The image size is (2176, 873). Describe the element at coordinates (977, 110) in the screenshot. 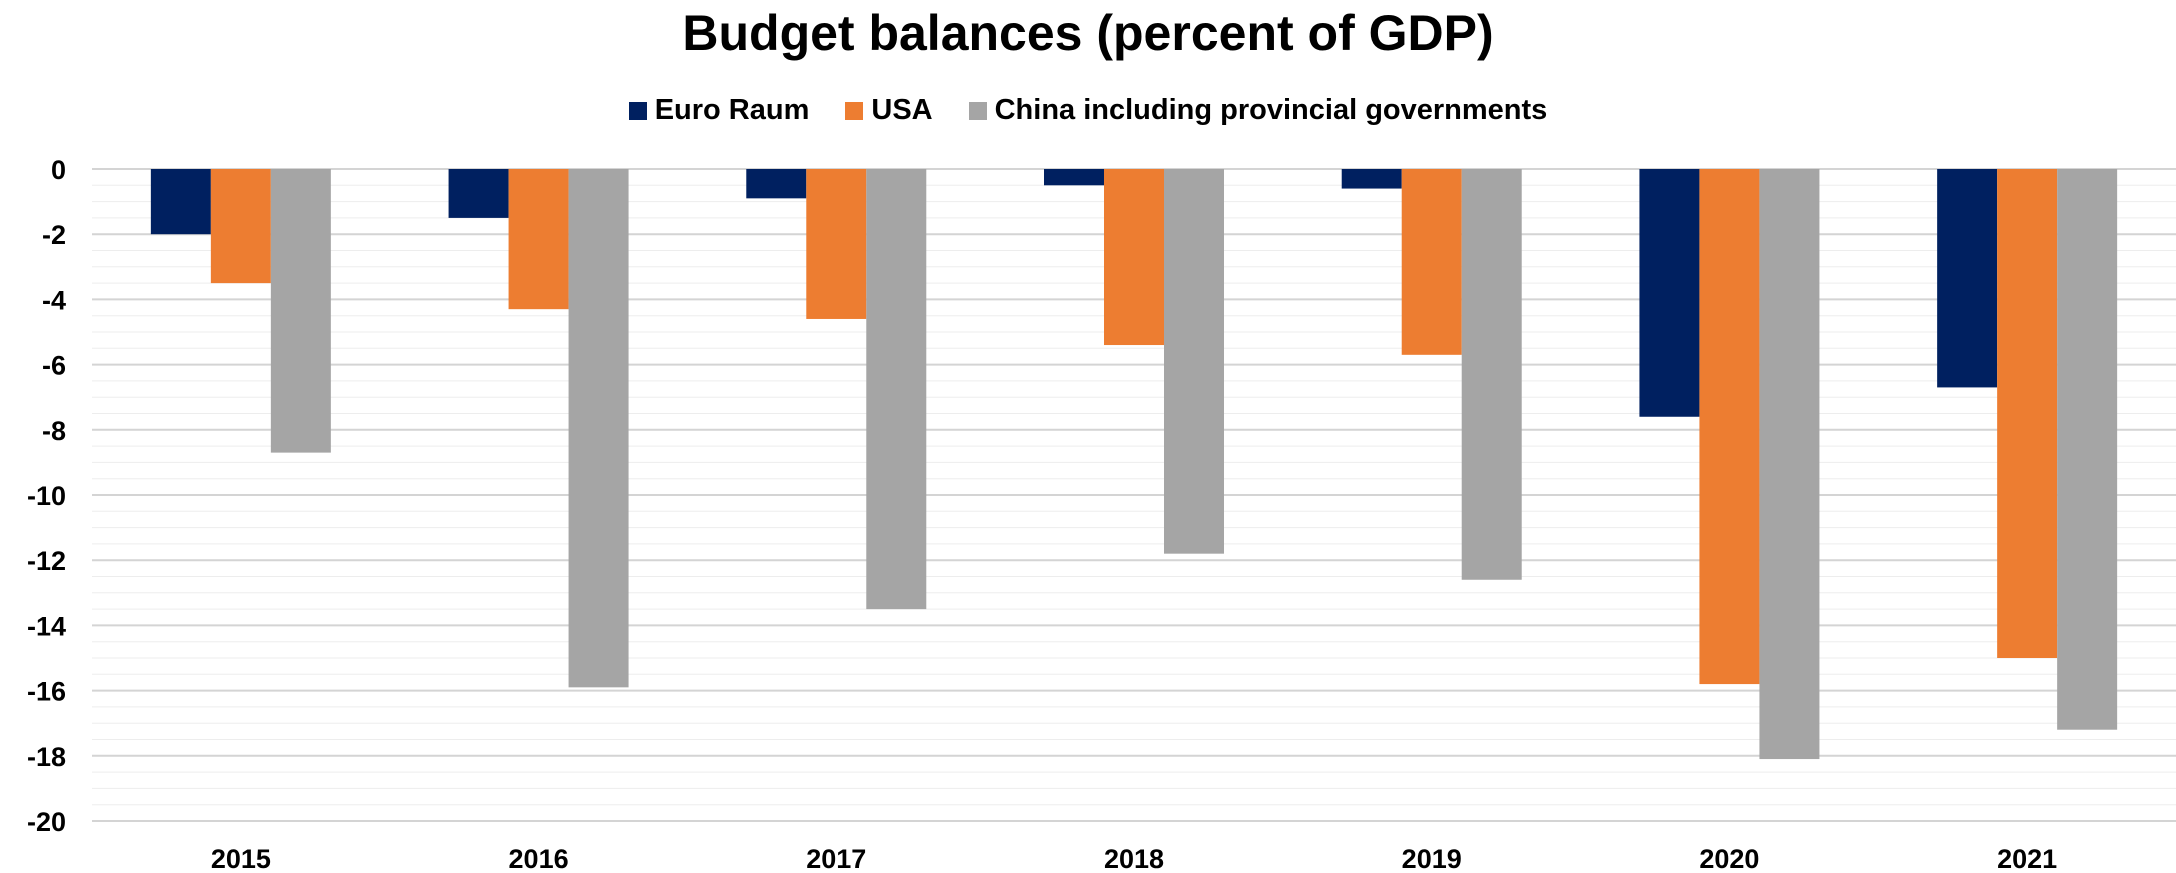

I see `legend-swatch-china` at that location.